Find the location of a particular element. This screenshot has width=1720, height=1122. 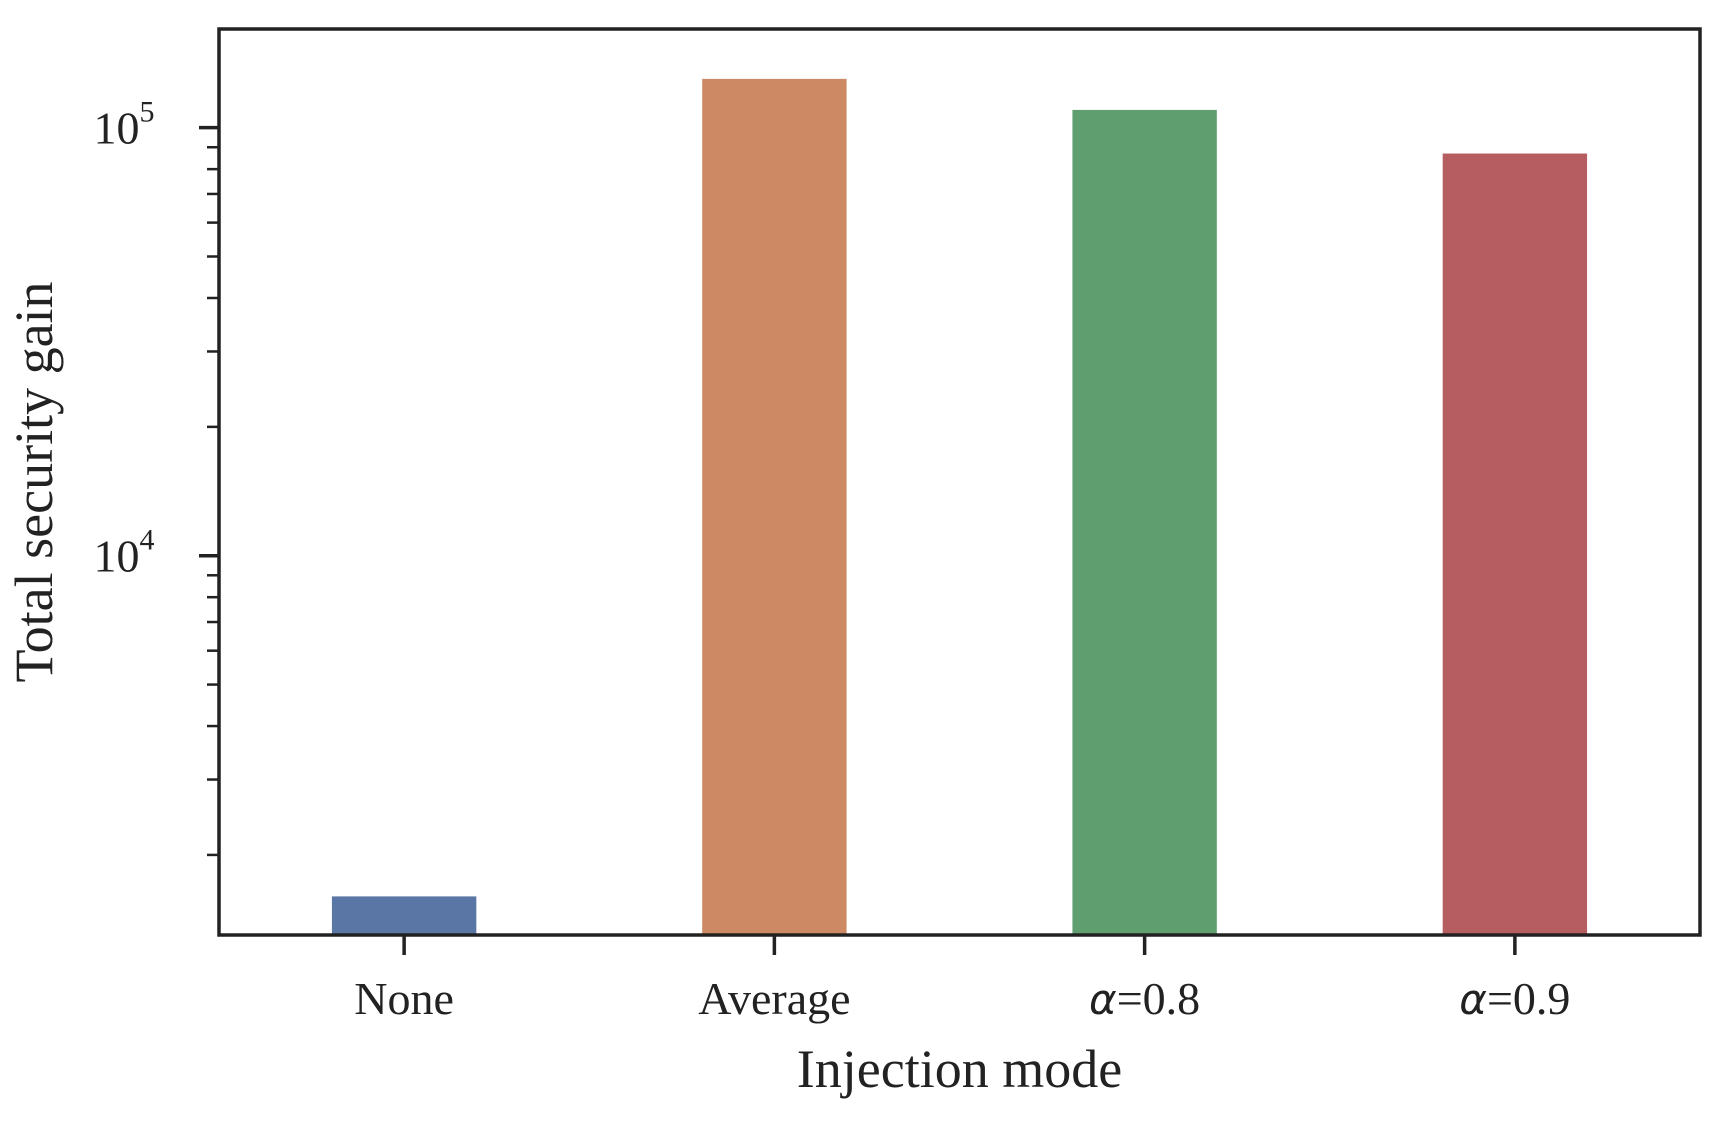

y-tick-label: 10⁵ is located at coordinates (124, 125).